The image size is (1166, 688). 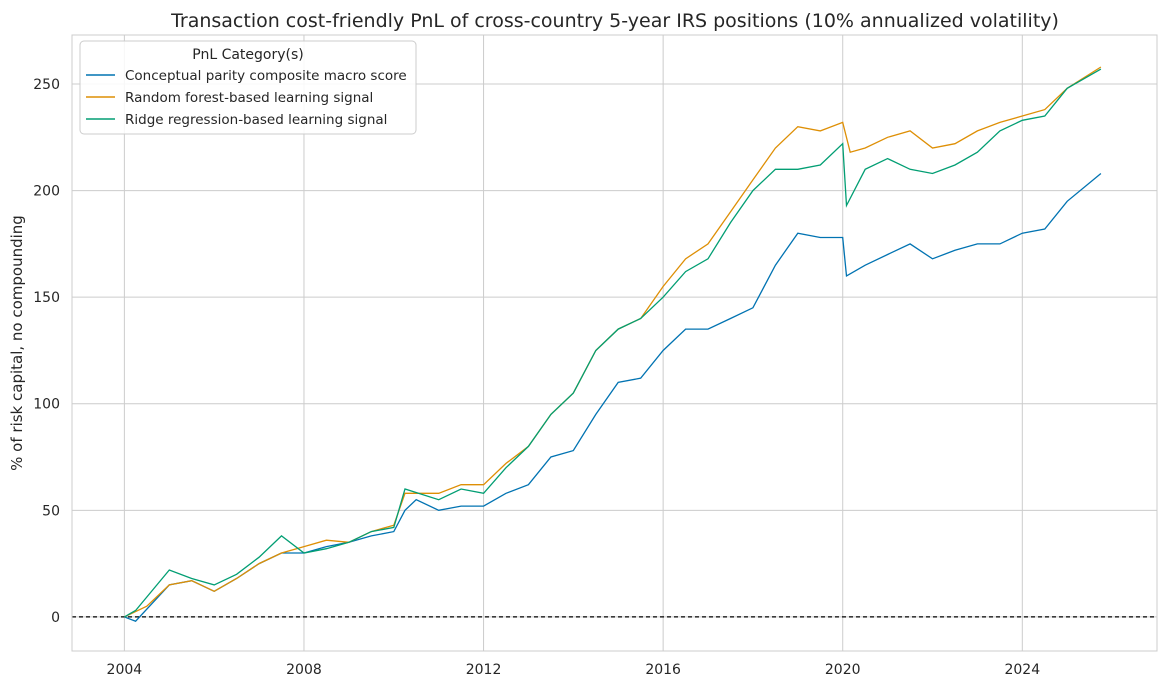 I want to click on x-tick-label: 2012, so click(x=484, y=670).